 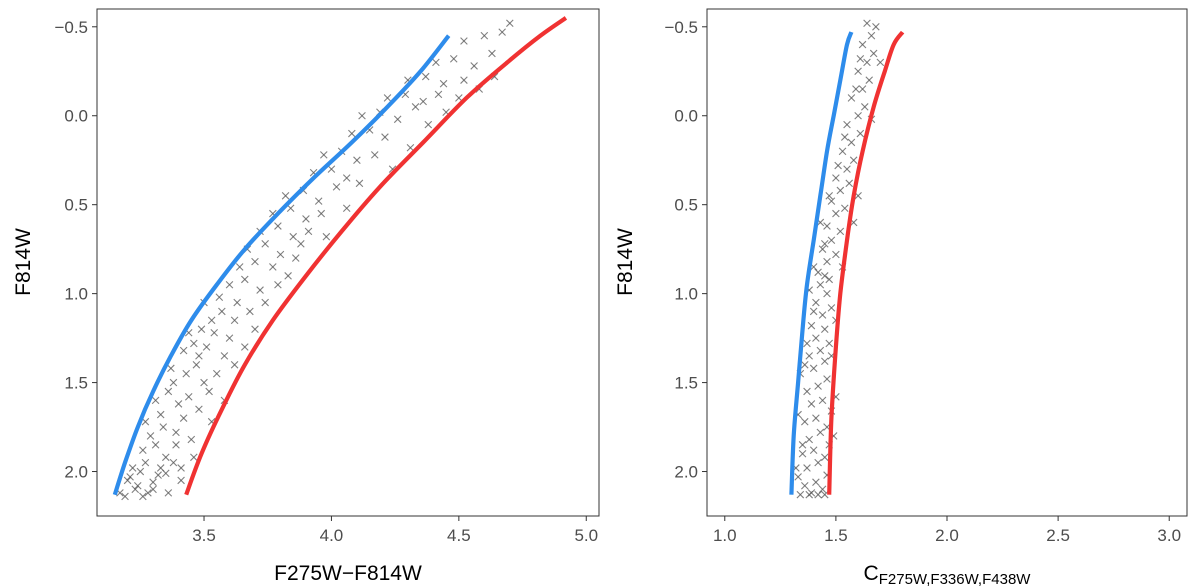 I want to click on right-plot-area, so click(x=847, y=259).